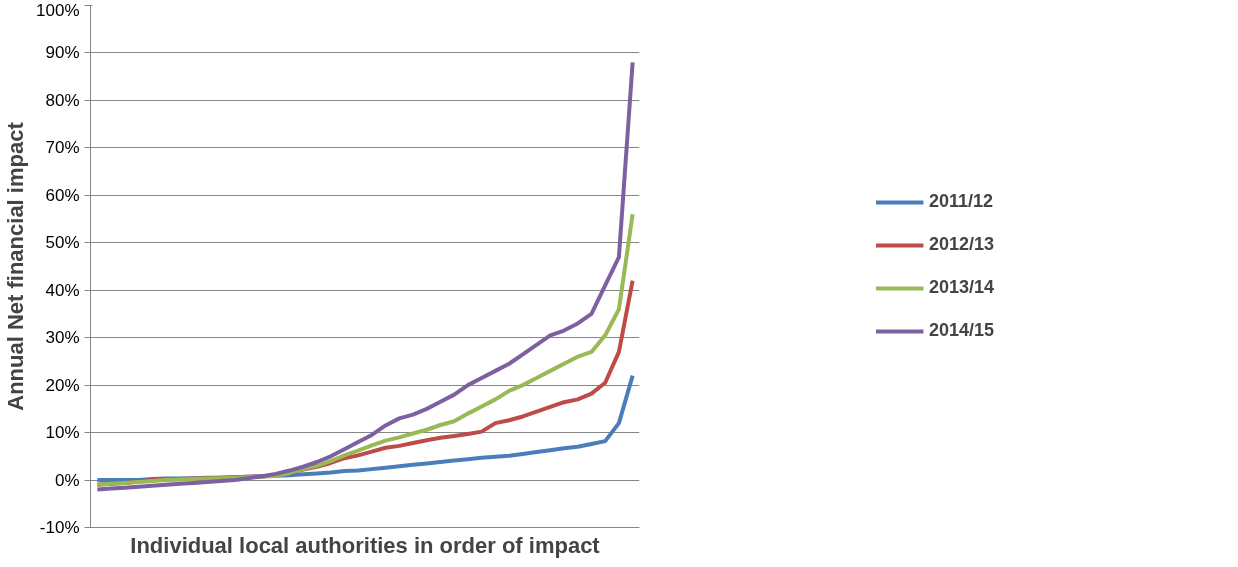 This screenshot has width=1238, height=567. Describe the element at coordinates (62, 385) in the screenshot. I see `y-tick-label: 20%` at that location.